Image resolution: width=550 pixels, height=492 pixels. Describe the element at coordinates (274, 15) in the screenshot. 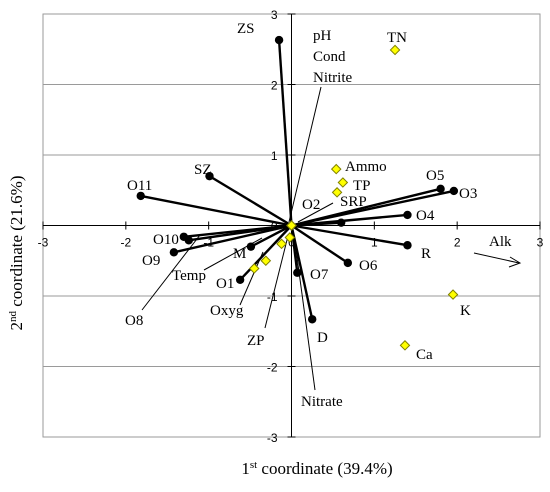

I see `y-tick-label: 3` at that location.